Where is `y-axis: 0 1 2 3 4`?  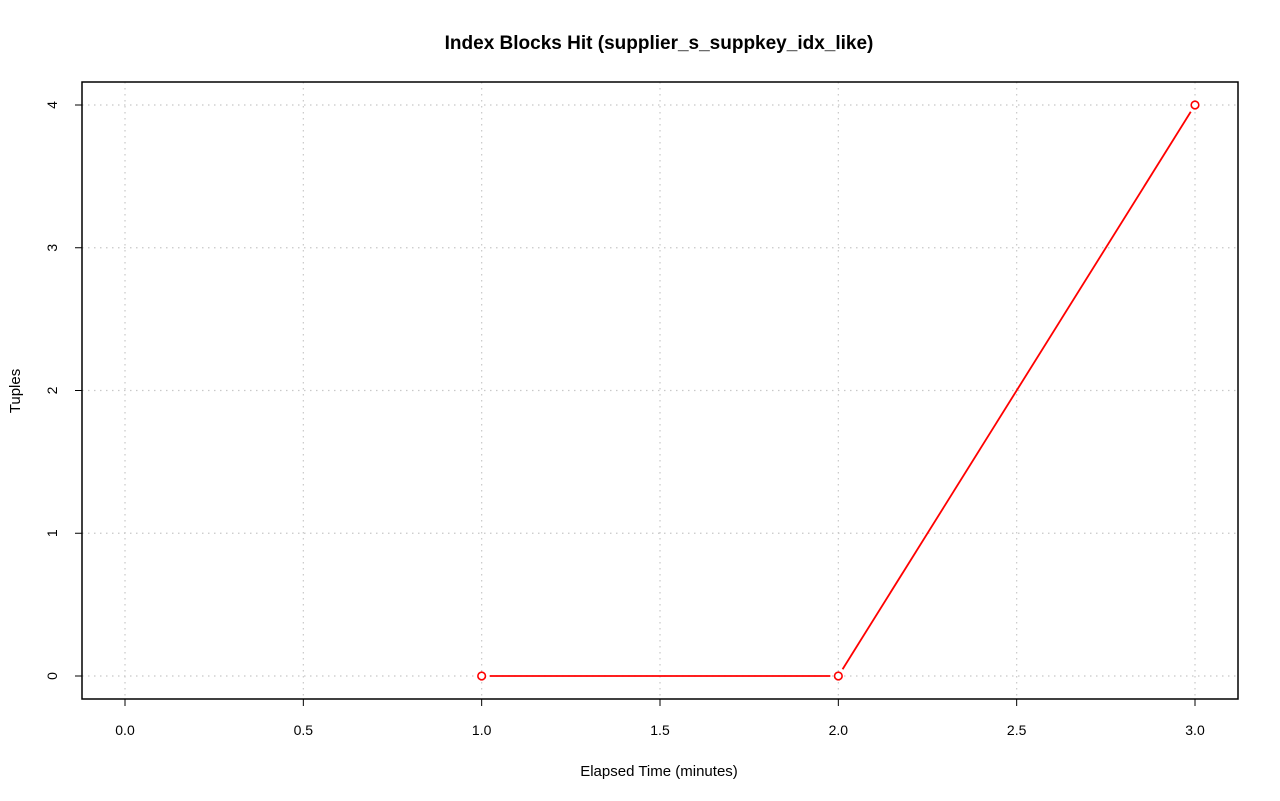
y-axis: 0 1 2 3 4 is located at coordinates (63, 390).